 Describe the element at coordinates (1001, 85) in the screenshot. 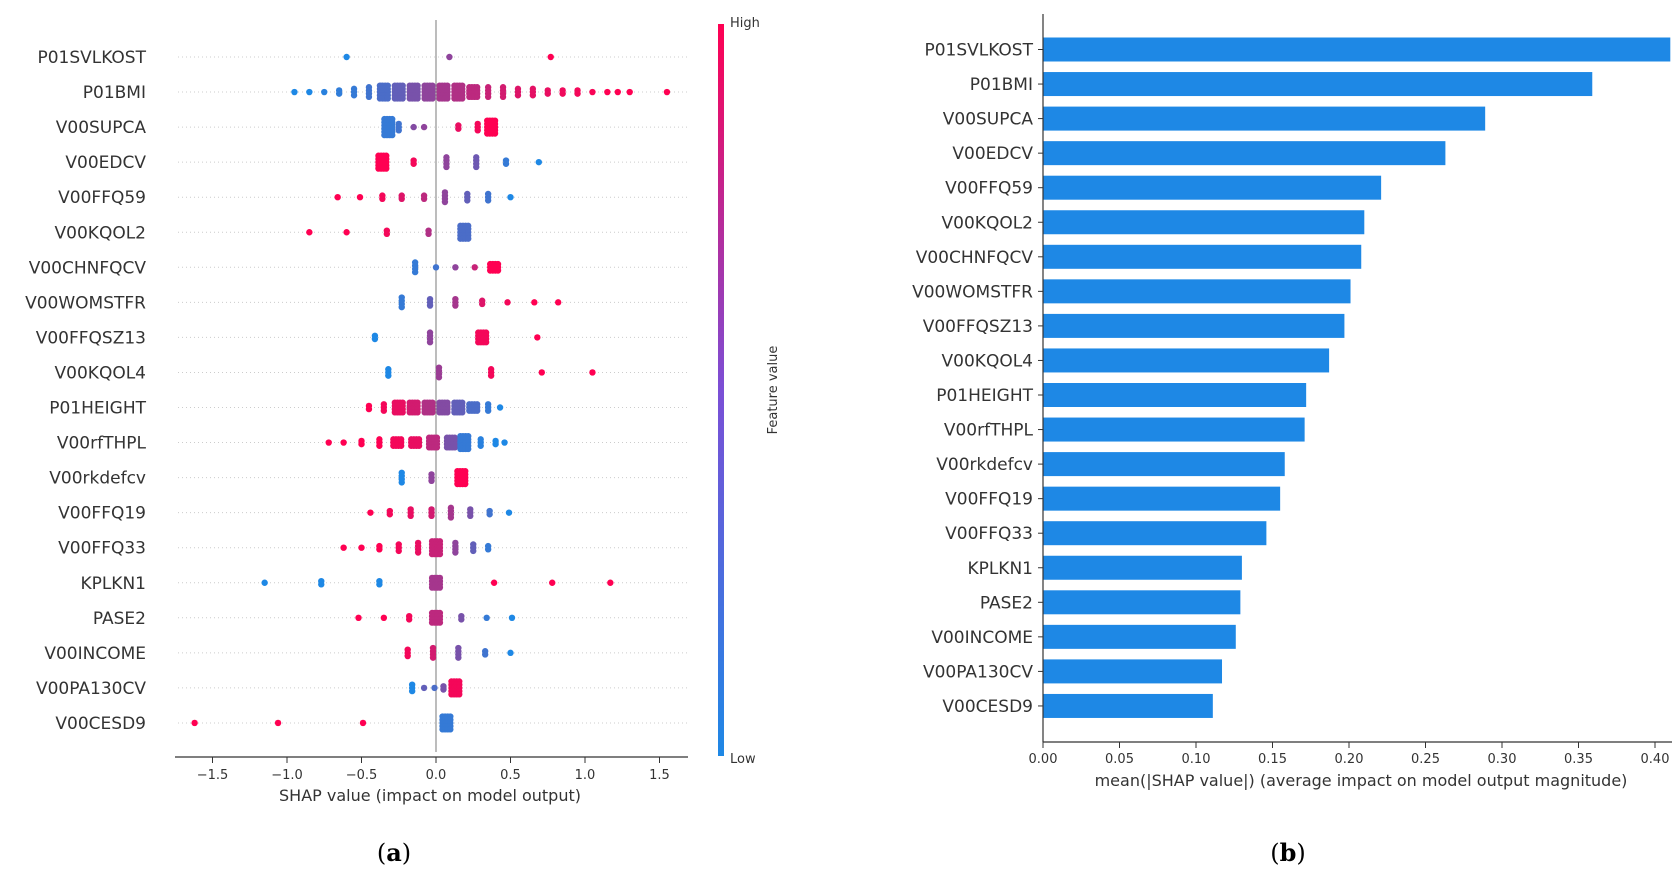

I see `bar-feature-label: P01BMI` at that location.